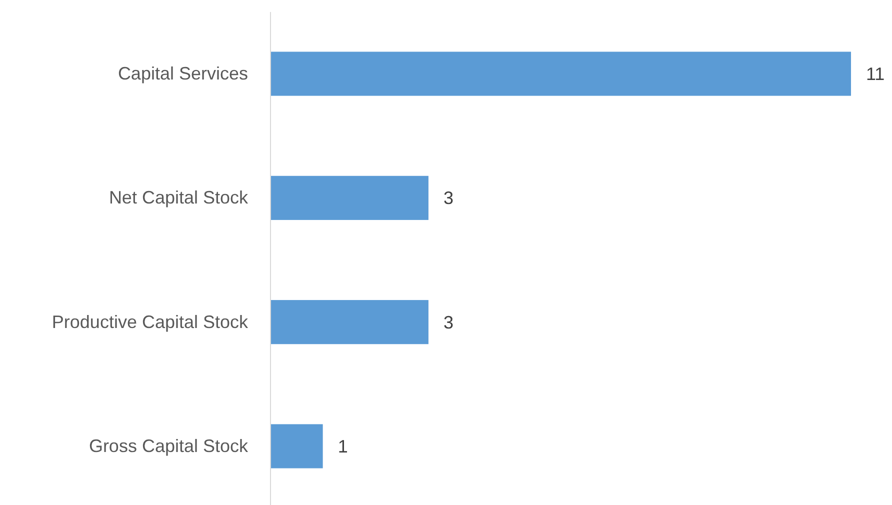 This screenshot has width=892, height=505. I want to click on y-tick-label: Gross Capital Stock, so click(168, 446).